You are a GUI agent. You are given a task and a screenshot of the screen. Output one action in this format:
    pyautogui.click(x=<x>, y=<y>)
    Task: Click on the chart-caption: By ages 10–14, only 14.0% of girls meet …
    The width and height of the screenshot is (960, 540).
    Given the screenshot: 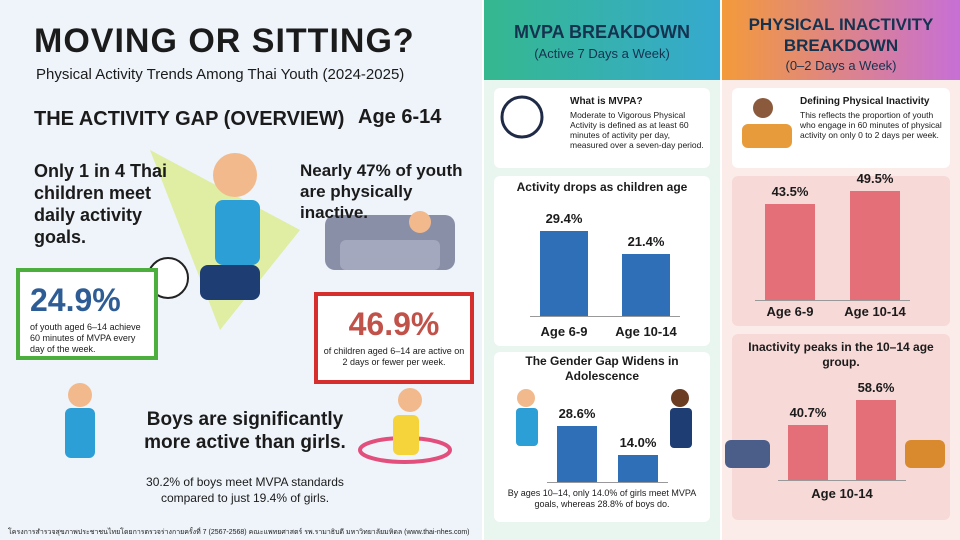 What is the action you would take?
    pyautogui.click(x=602, y=498)
    